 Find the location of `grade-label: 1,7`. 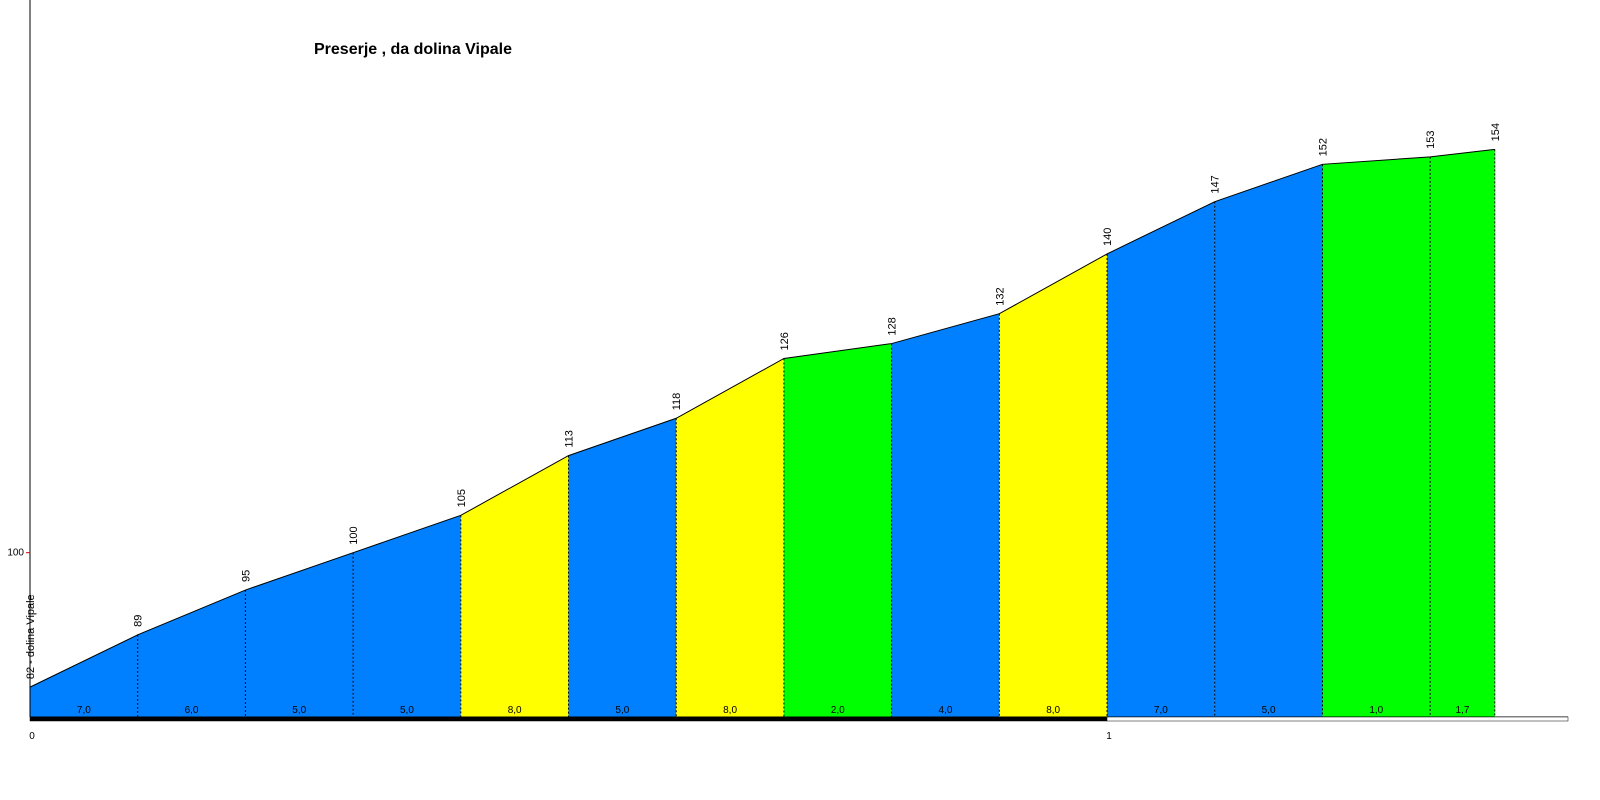

grade-label: 1,7 is located at coordinates (1462, 710).